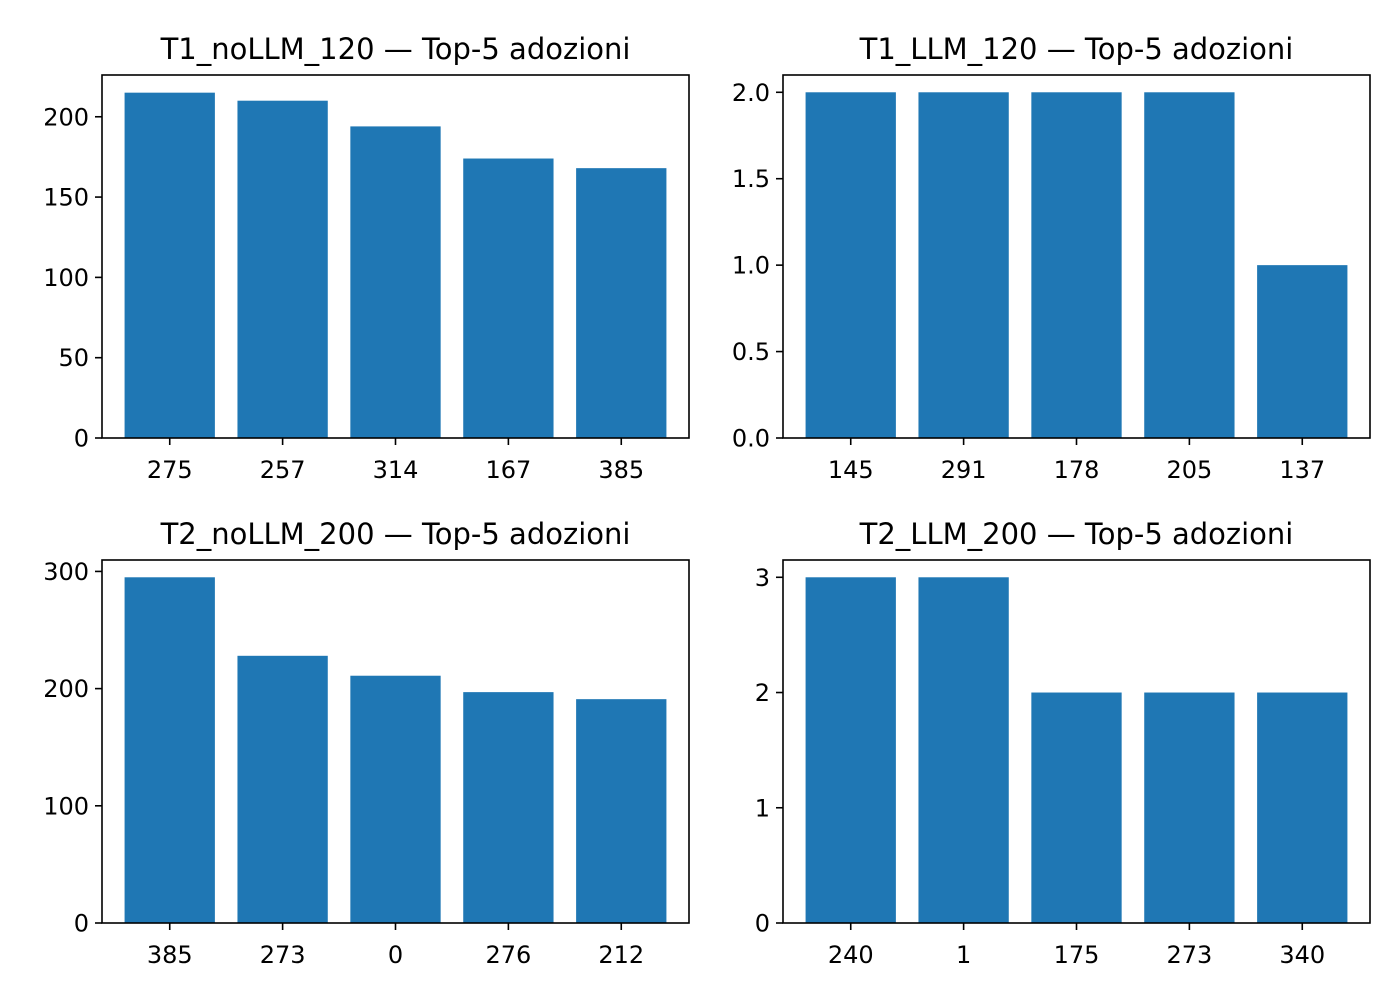  Describe the element at coordinates (396, 470) in the screenshot. I see `x-tick-label: 314` at that location.